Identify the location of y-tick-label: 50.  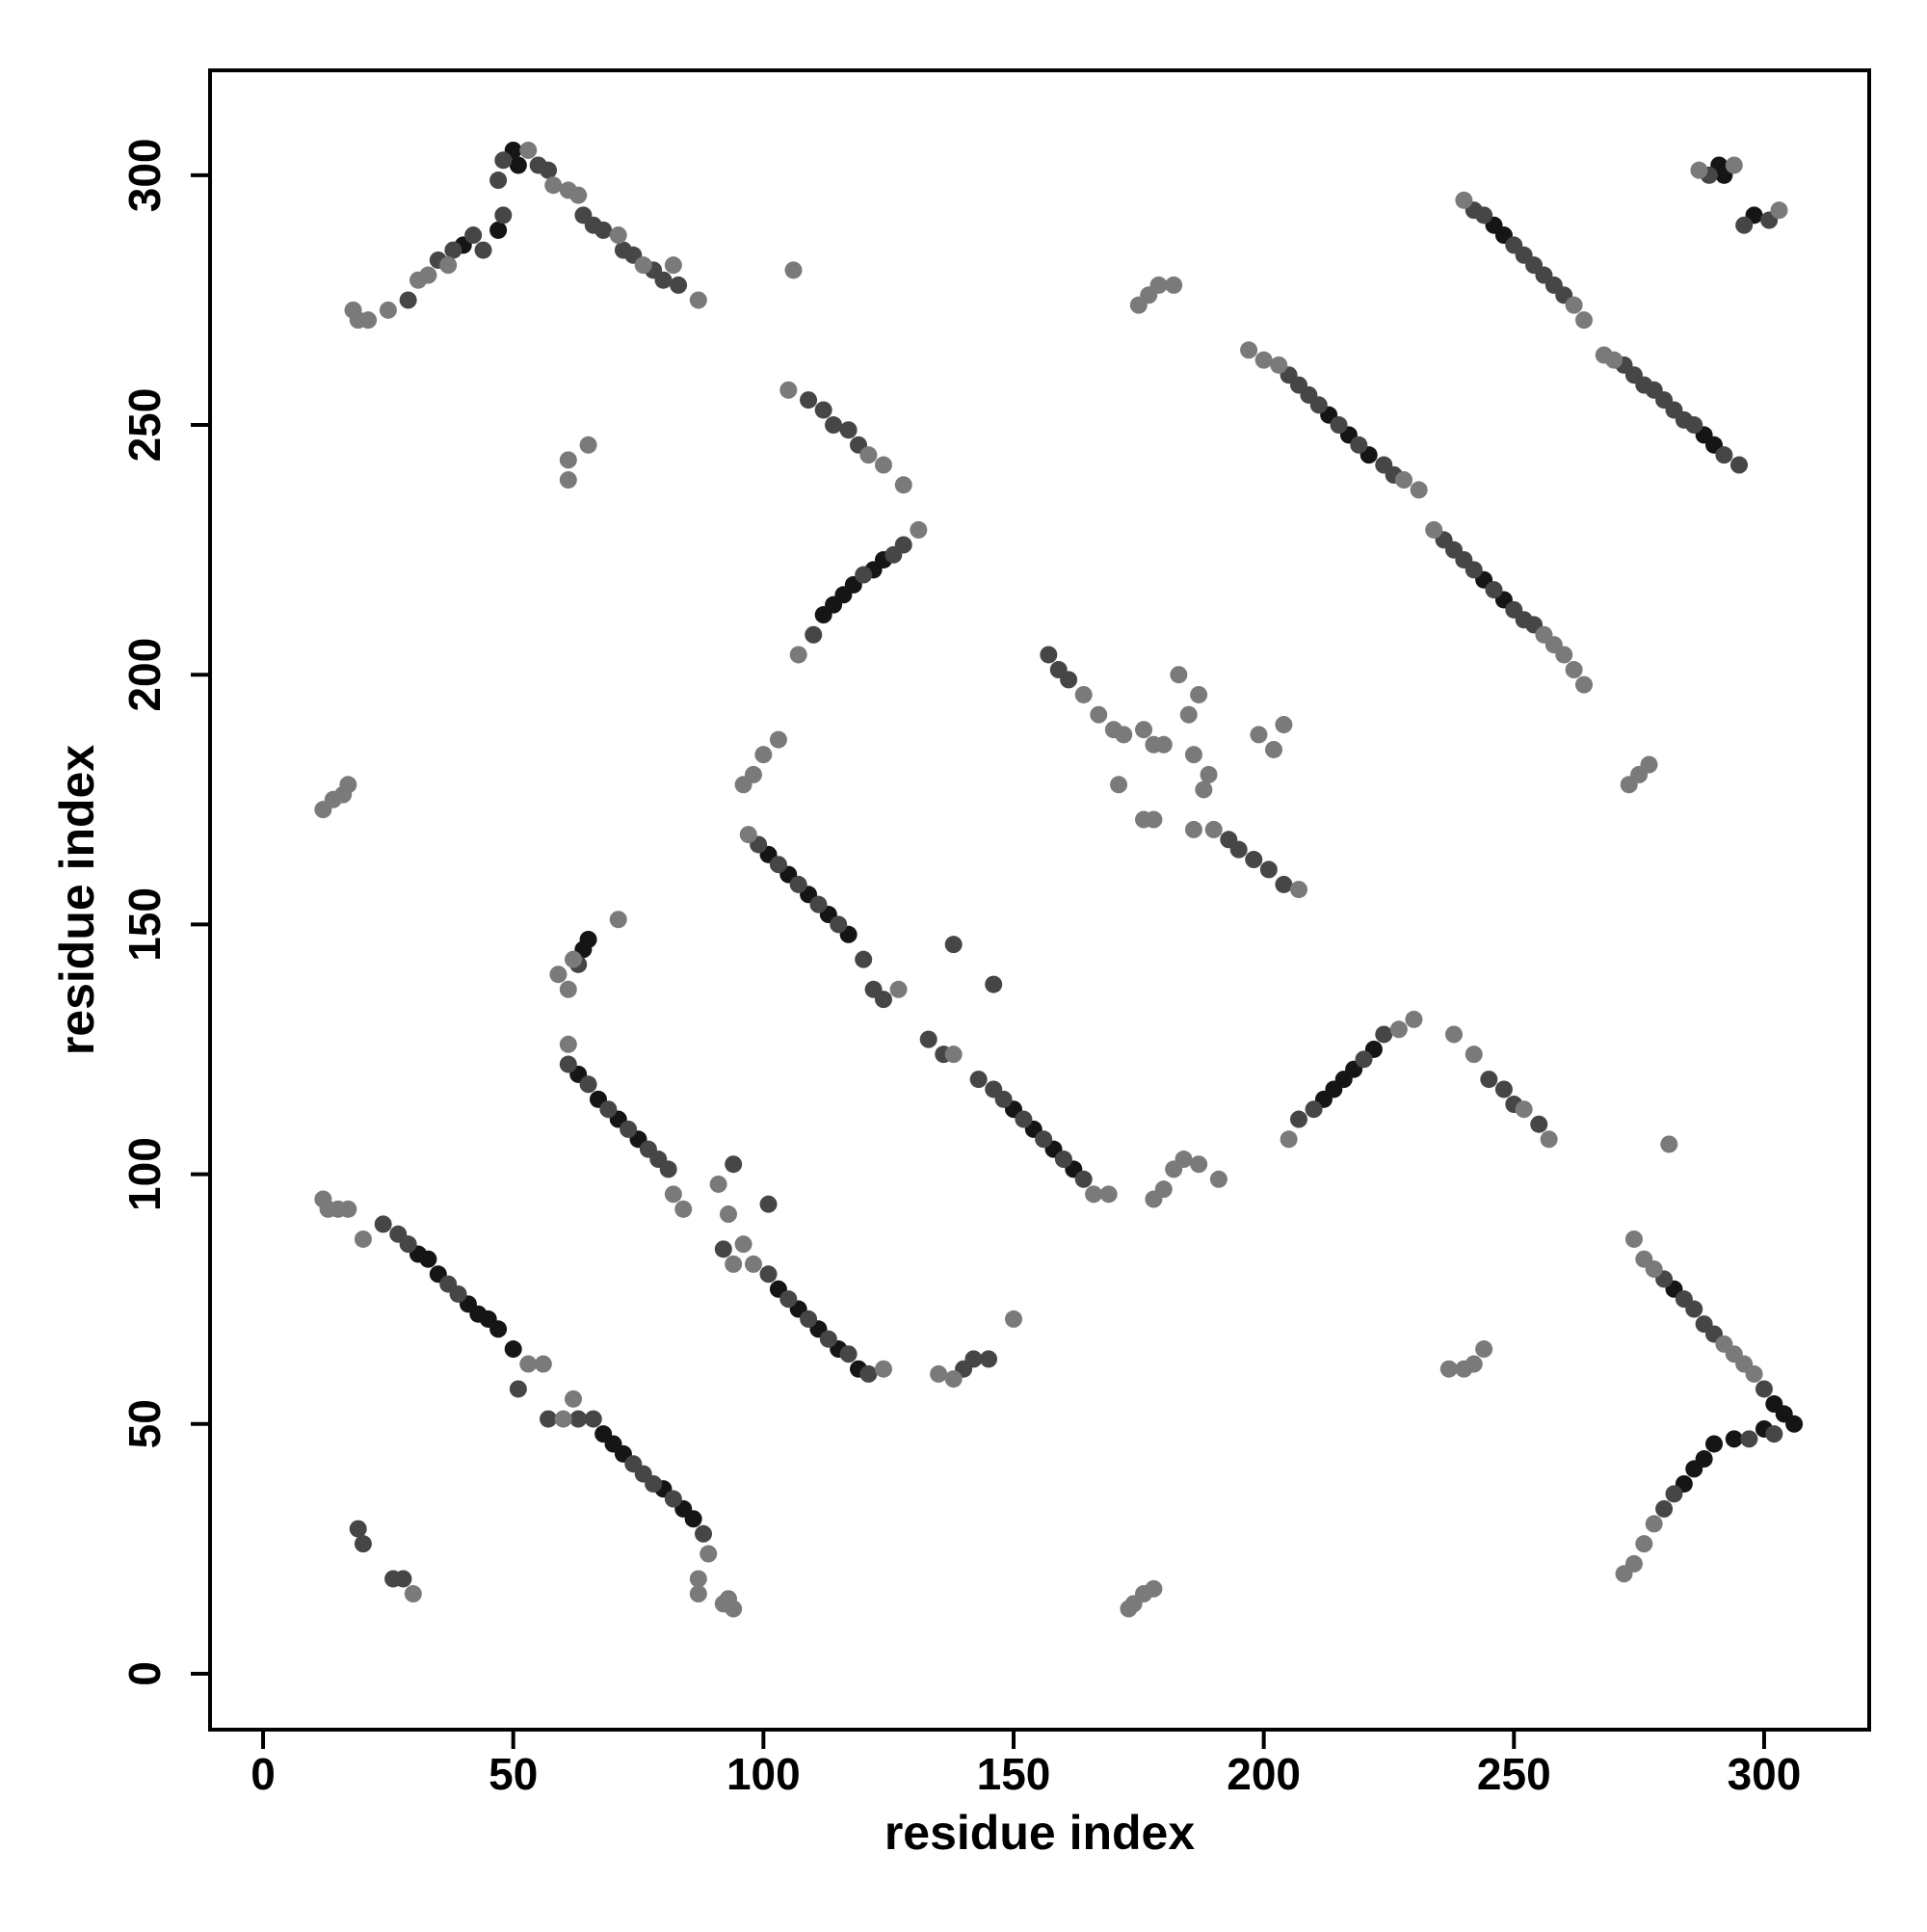
(144, 1423).